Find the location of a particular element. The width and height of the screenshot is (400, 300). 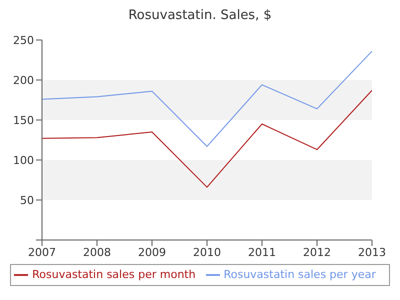

x-tick-label: 2010 is located at coordinates (207, 252).